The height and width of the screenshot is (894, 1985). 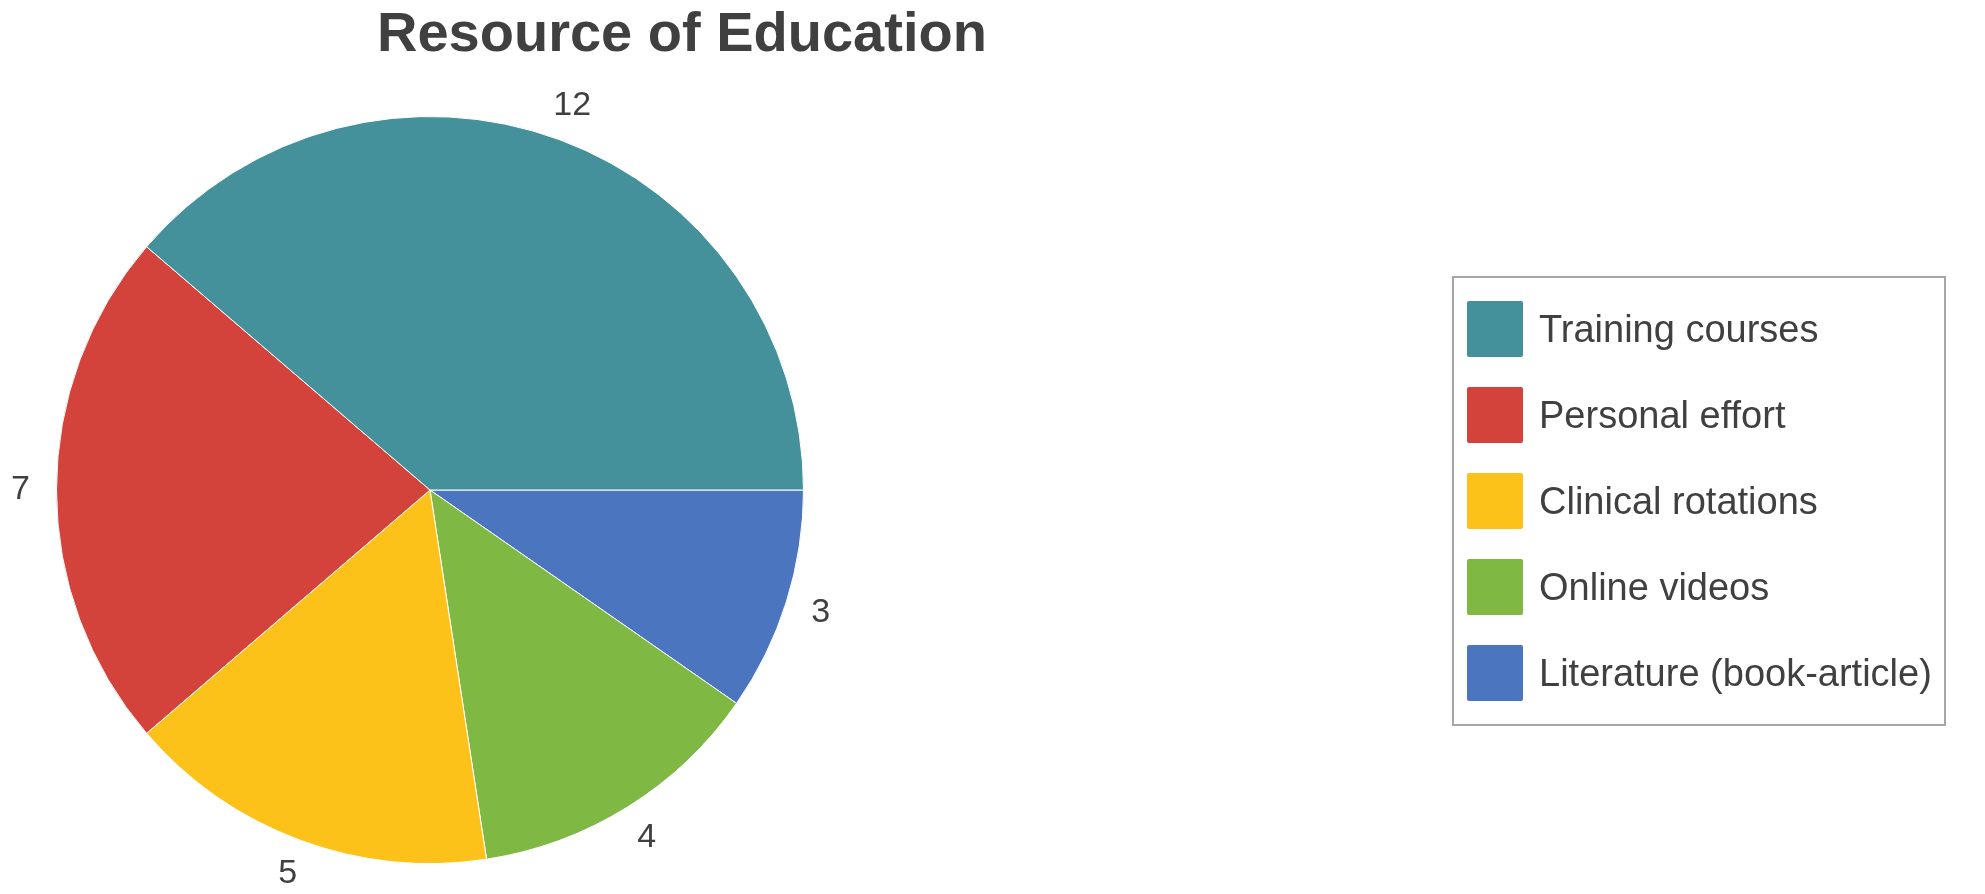 What do you see at coordinates (288, 871) in the screenshot?
I see `data-label: 5` at bounding box center [288, 871].